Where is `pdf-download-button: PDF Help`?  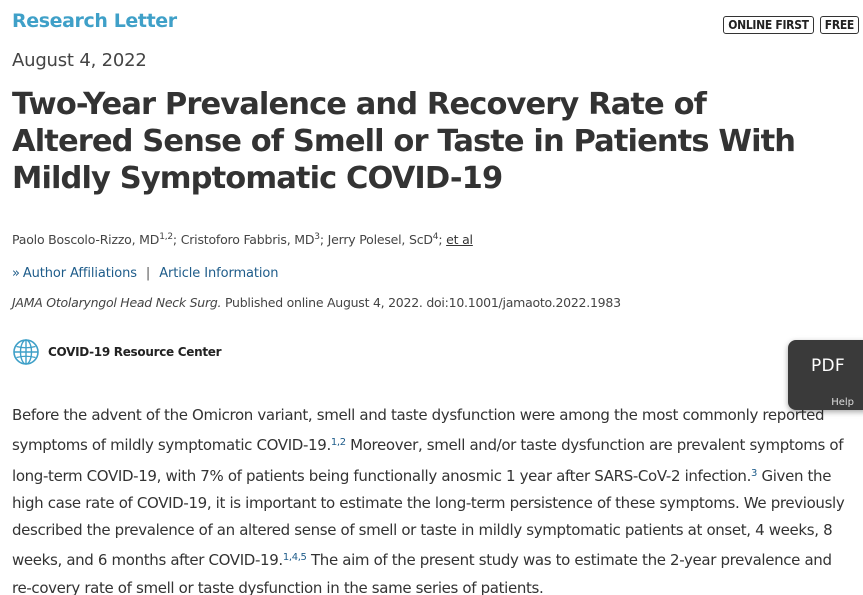 pdf-download-button: PDF Help is located at coordinates (825, 375).